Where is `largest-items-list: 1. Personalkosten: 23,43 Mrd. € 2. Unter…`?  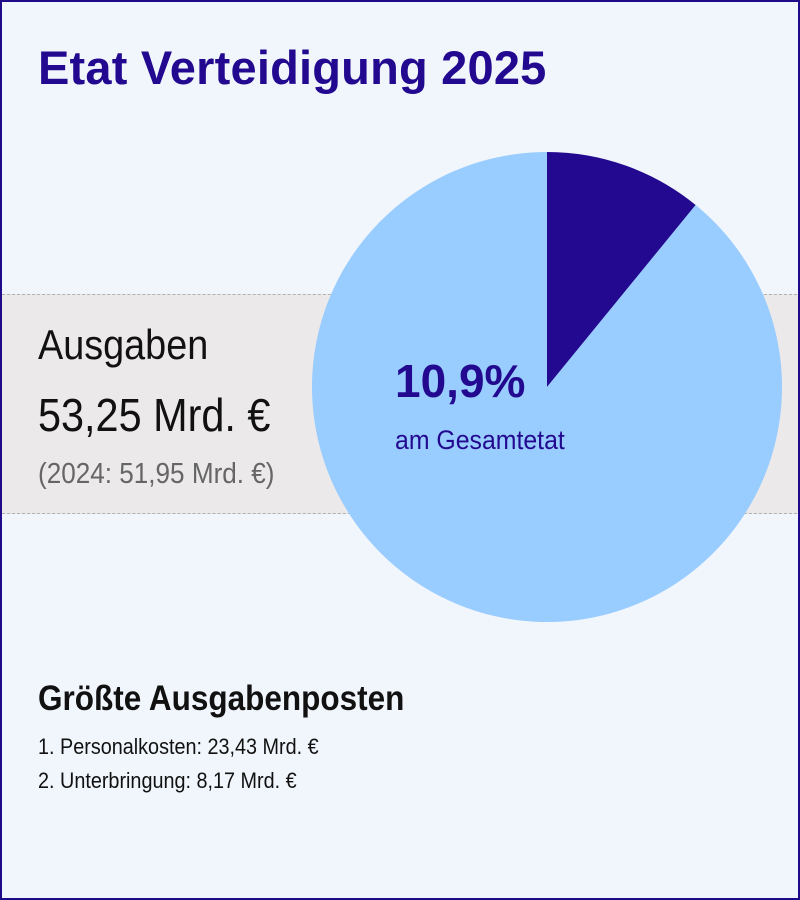 largest-items-list: 1. Personalkosten: 23,43 Mrd. € 2. Unter… is located at coordinates (194, 764).